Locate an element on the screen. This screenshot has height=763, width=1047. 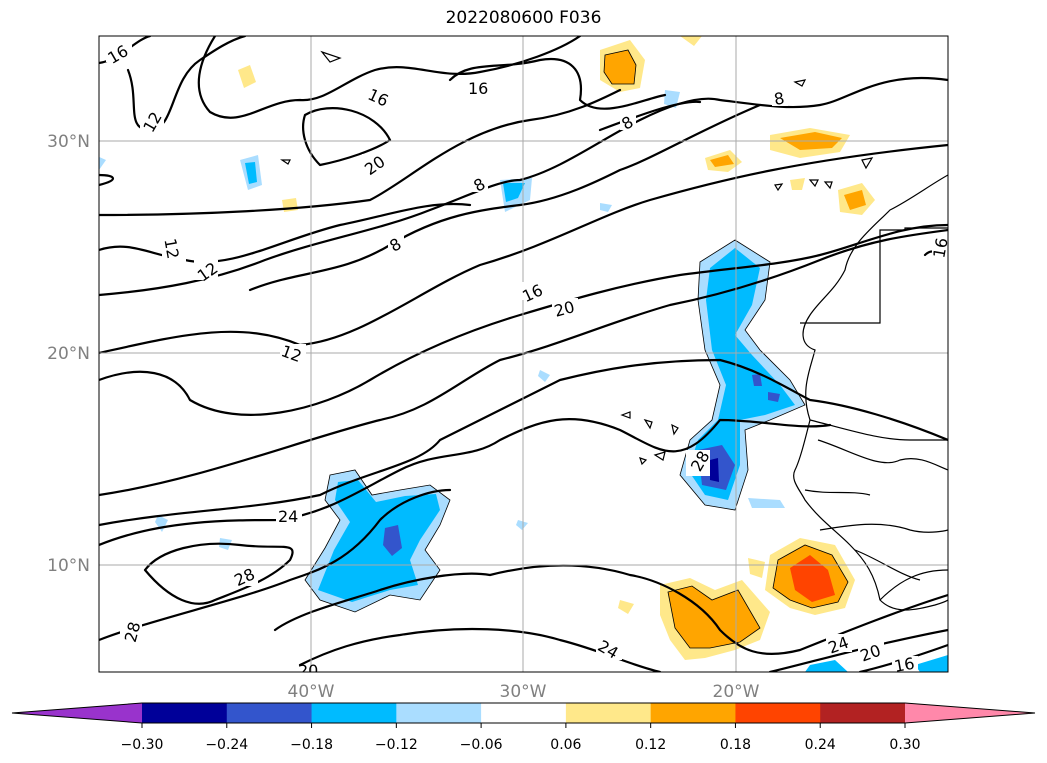
colorbar-tick-label: −0.30 is located at coordinates (142, 745).